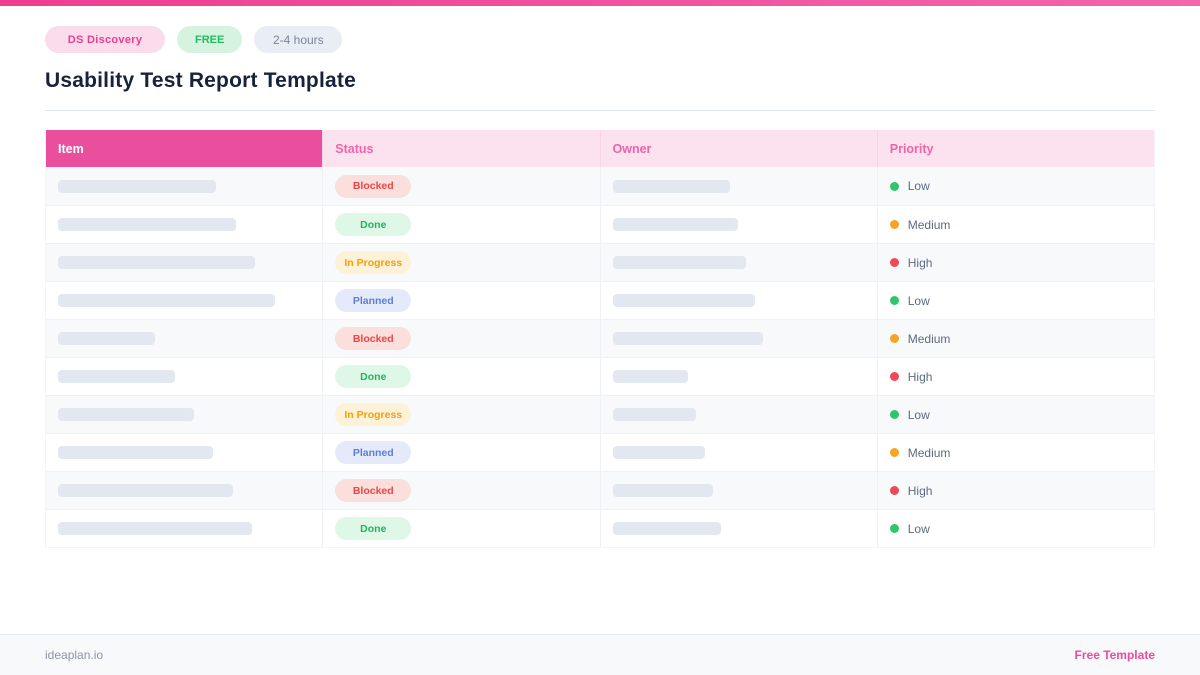 The width and height of the screenshot is (1200, 675). What do you see at coordinates (210, 39) in the screenshot?
I see `free-badge: FREE` at bounding box center [210, 39].